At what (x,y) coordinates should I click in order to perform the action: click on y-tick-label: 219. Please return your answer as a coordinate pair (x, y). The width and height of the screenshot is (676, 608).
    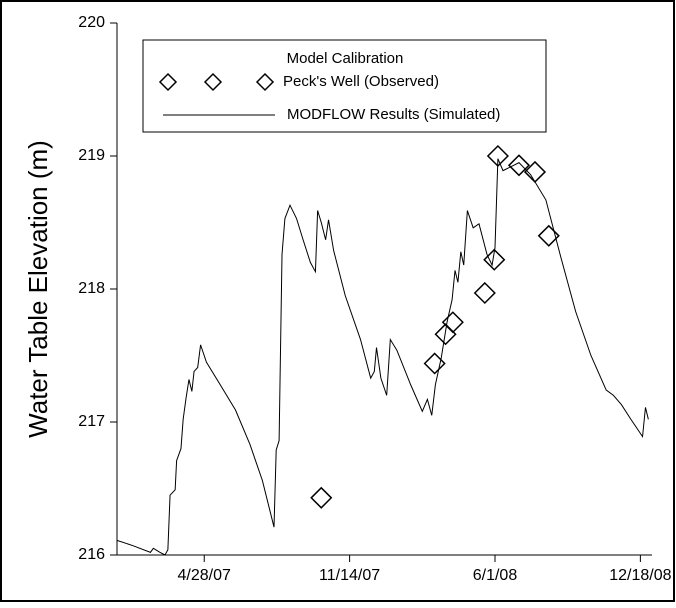
    Looking at the image, I should click on (91, 155).